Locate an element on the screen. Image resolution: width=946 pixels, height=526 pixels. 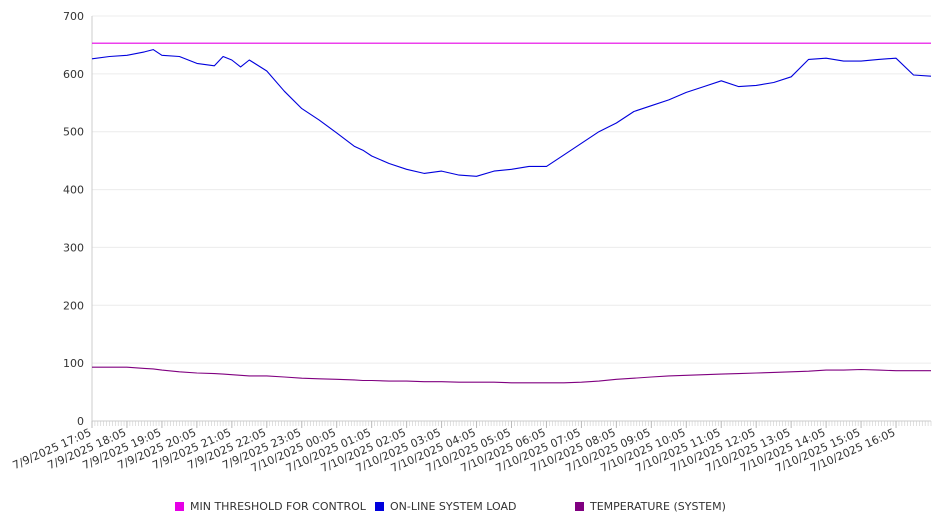
legend-item-temperature: TEMPERATURE (SYSTEM) is located at coordinates (650, 506).